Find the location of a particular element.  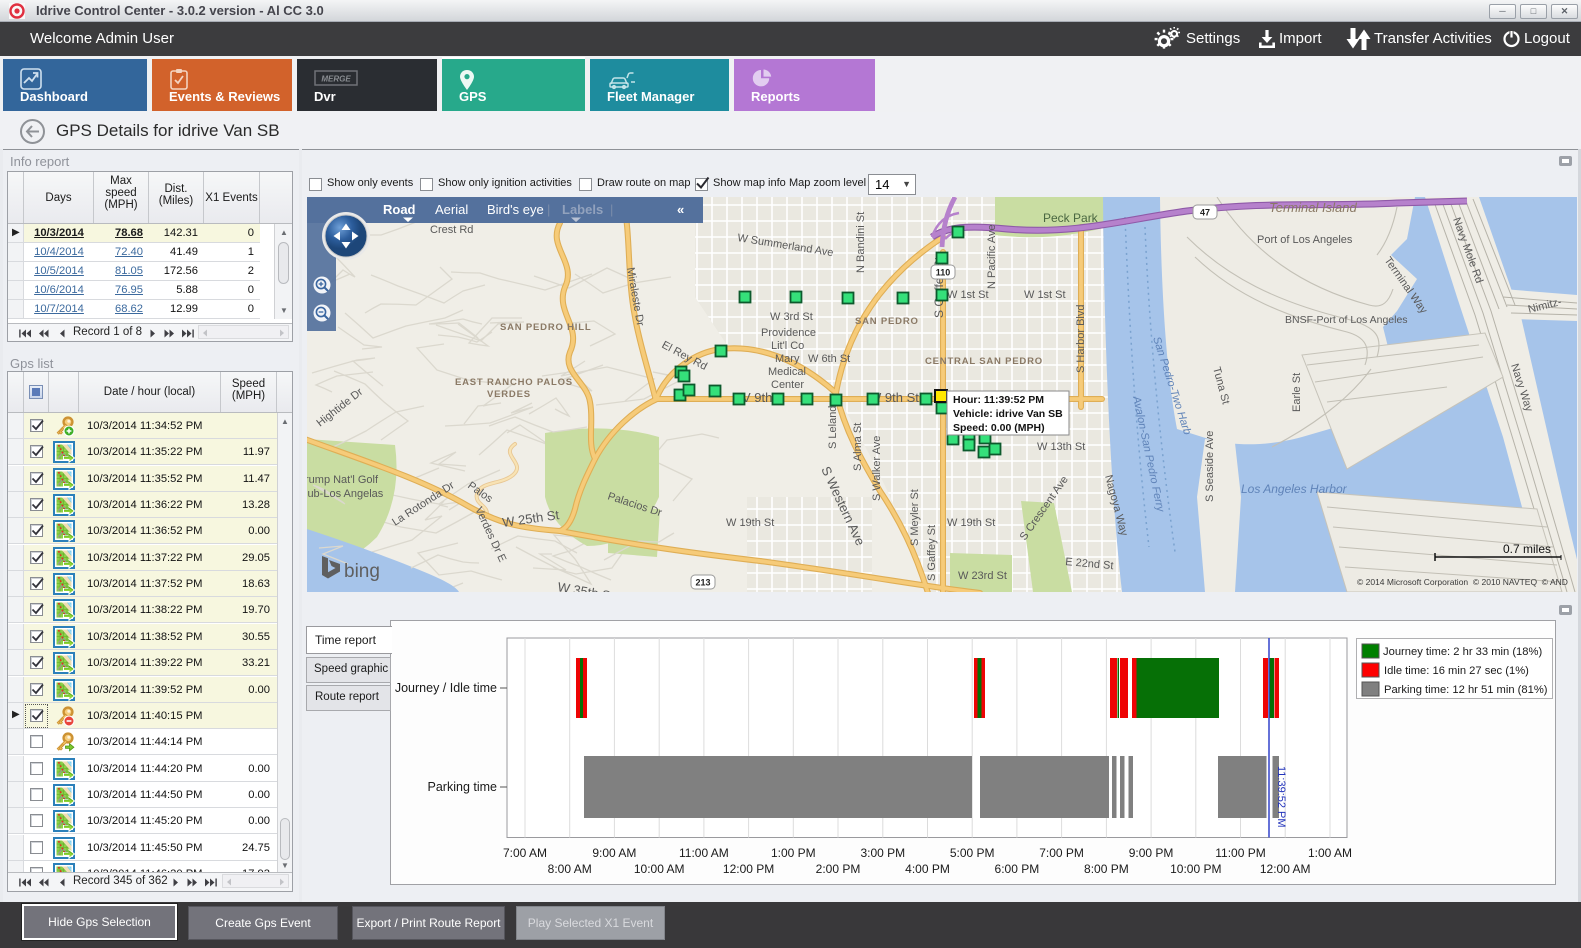

svg-text: Port of Los Angeles is located at coordinates (1305, 240).